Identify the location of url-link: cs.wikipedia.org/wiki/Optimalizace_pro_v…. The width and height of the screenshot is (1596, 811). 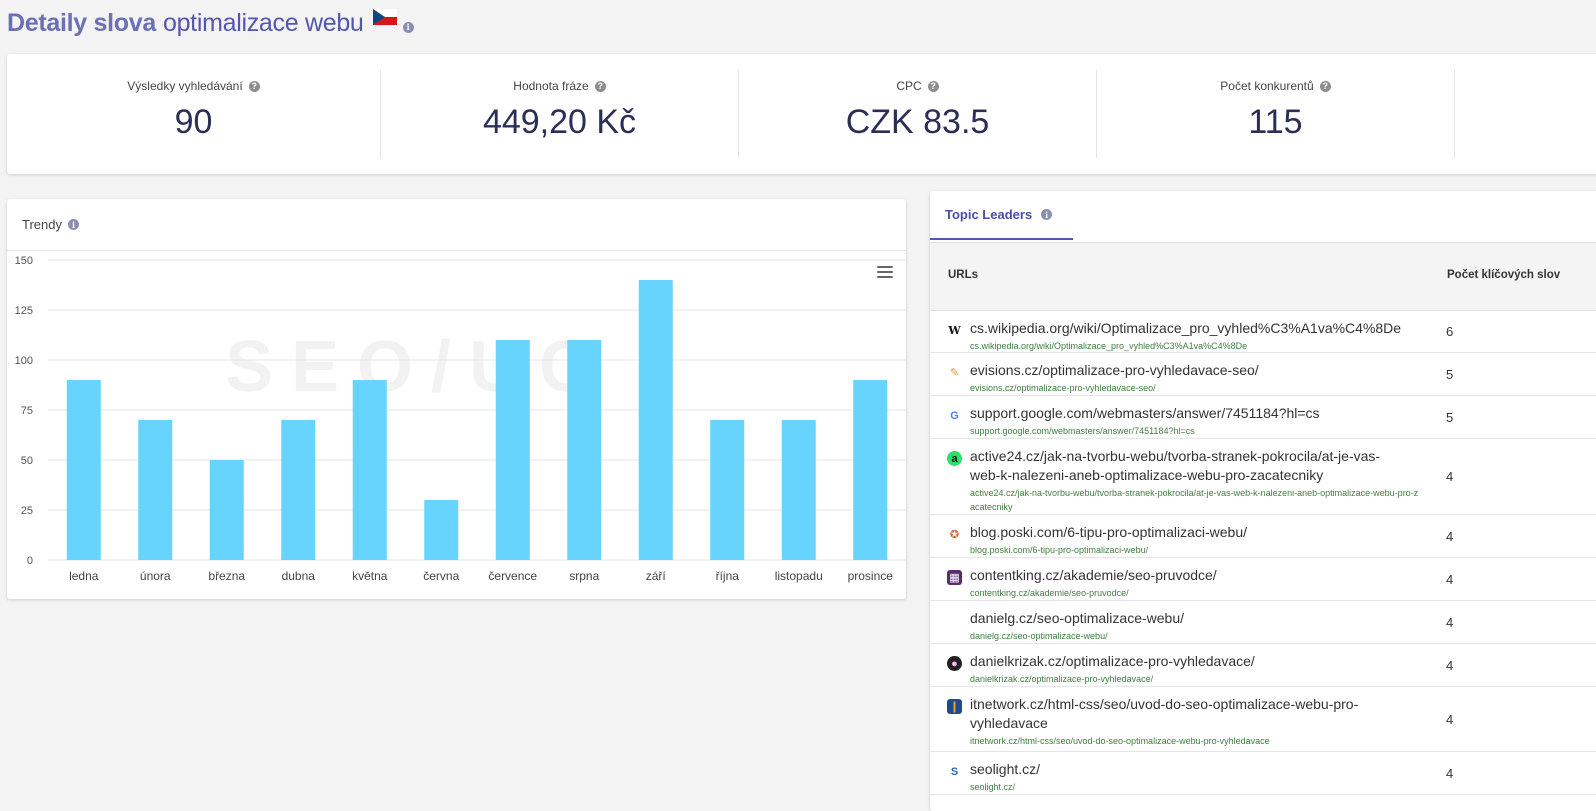
(1186, 328).